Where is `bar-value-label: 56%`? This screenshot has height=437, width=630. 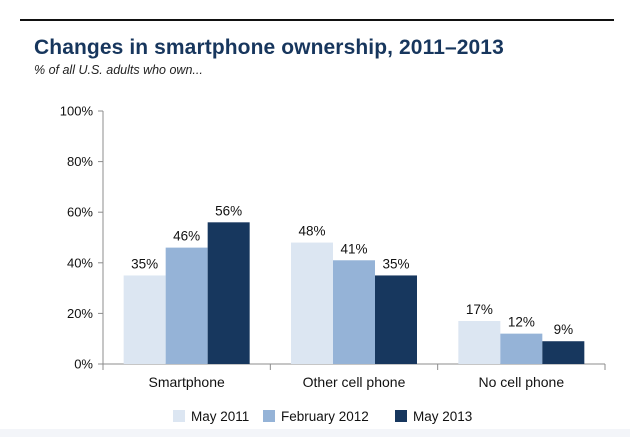
bar-value-label: 56% is located at coordinates (228, 210).